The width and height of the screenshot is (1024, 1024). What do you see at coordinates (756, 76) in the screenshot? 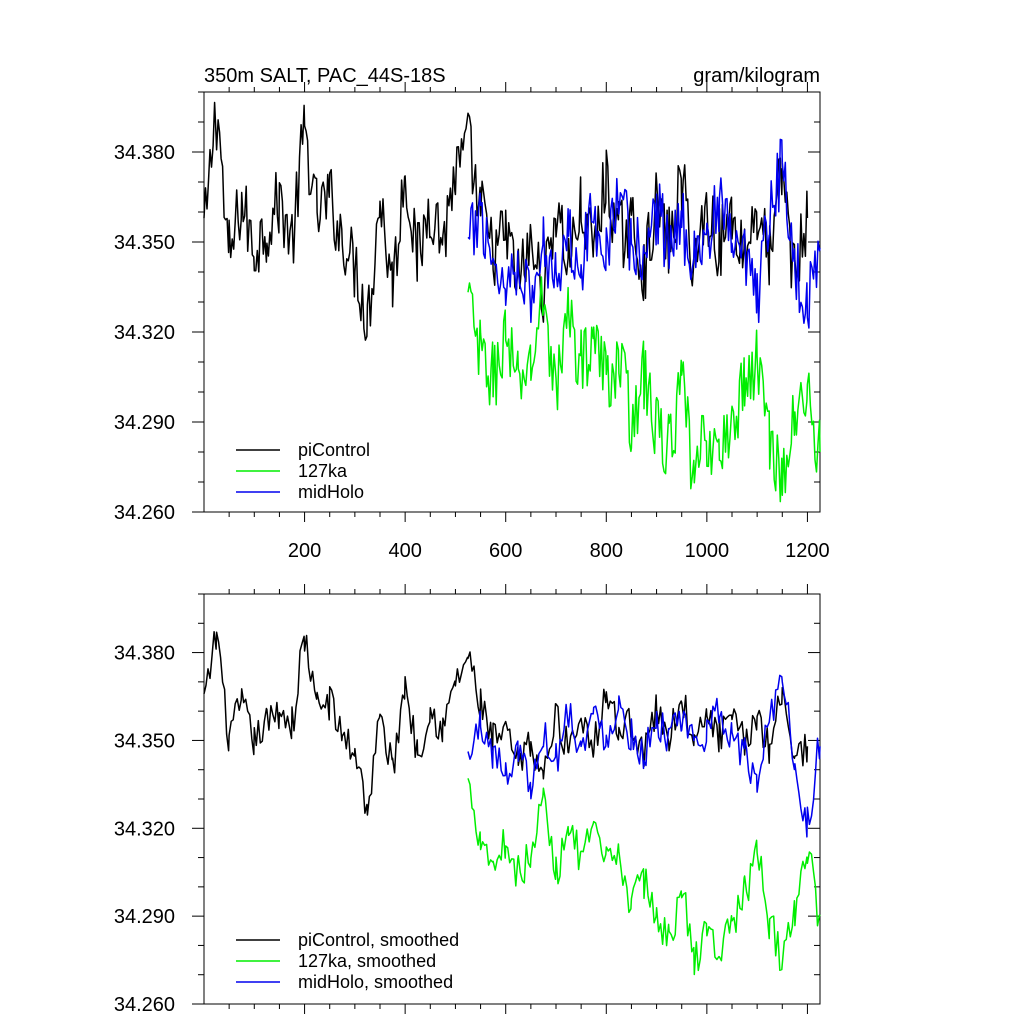
I see `units-label: gram/kilogram` at bounding box center [756, 76].